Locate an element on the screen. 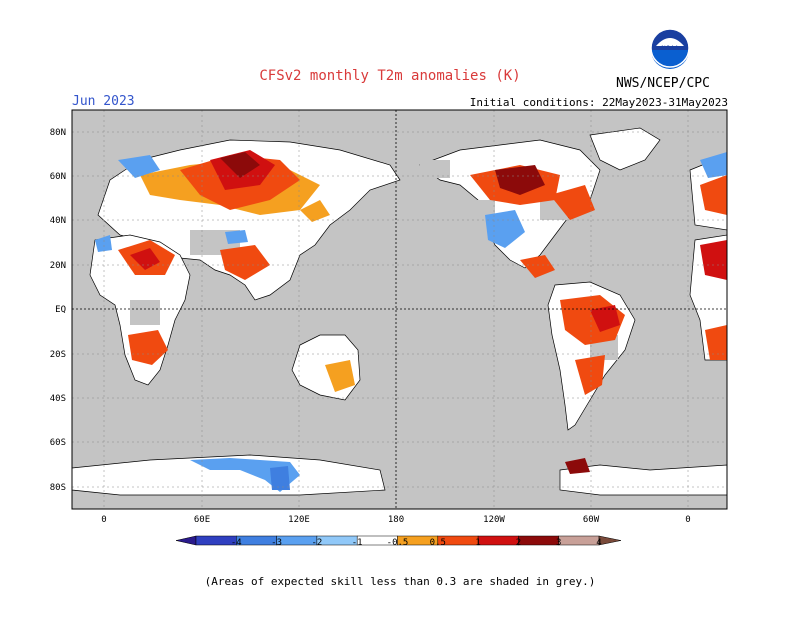  colorbar: -4 -3 -2 -1 -0.5 0.5 1 2 3 4 is located at coordinates (398, 541).